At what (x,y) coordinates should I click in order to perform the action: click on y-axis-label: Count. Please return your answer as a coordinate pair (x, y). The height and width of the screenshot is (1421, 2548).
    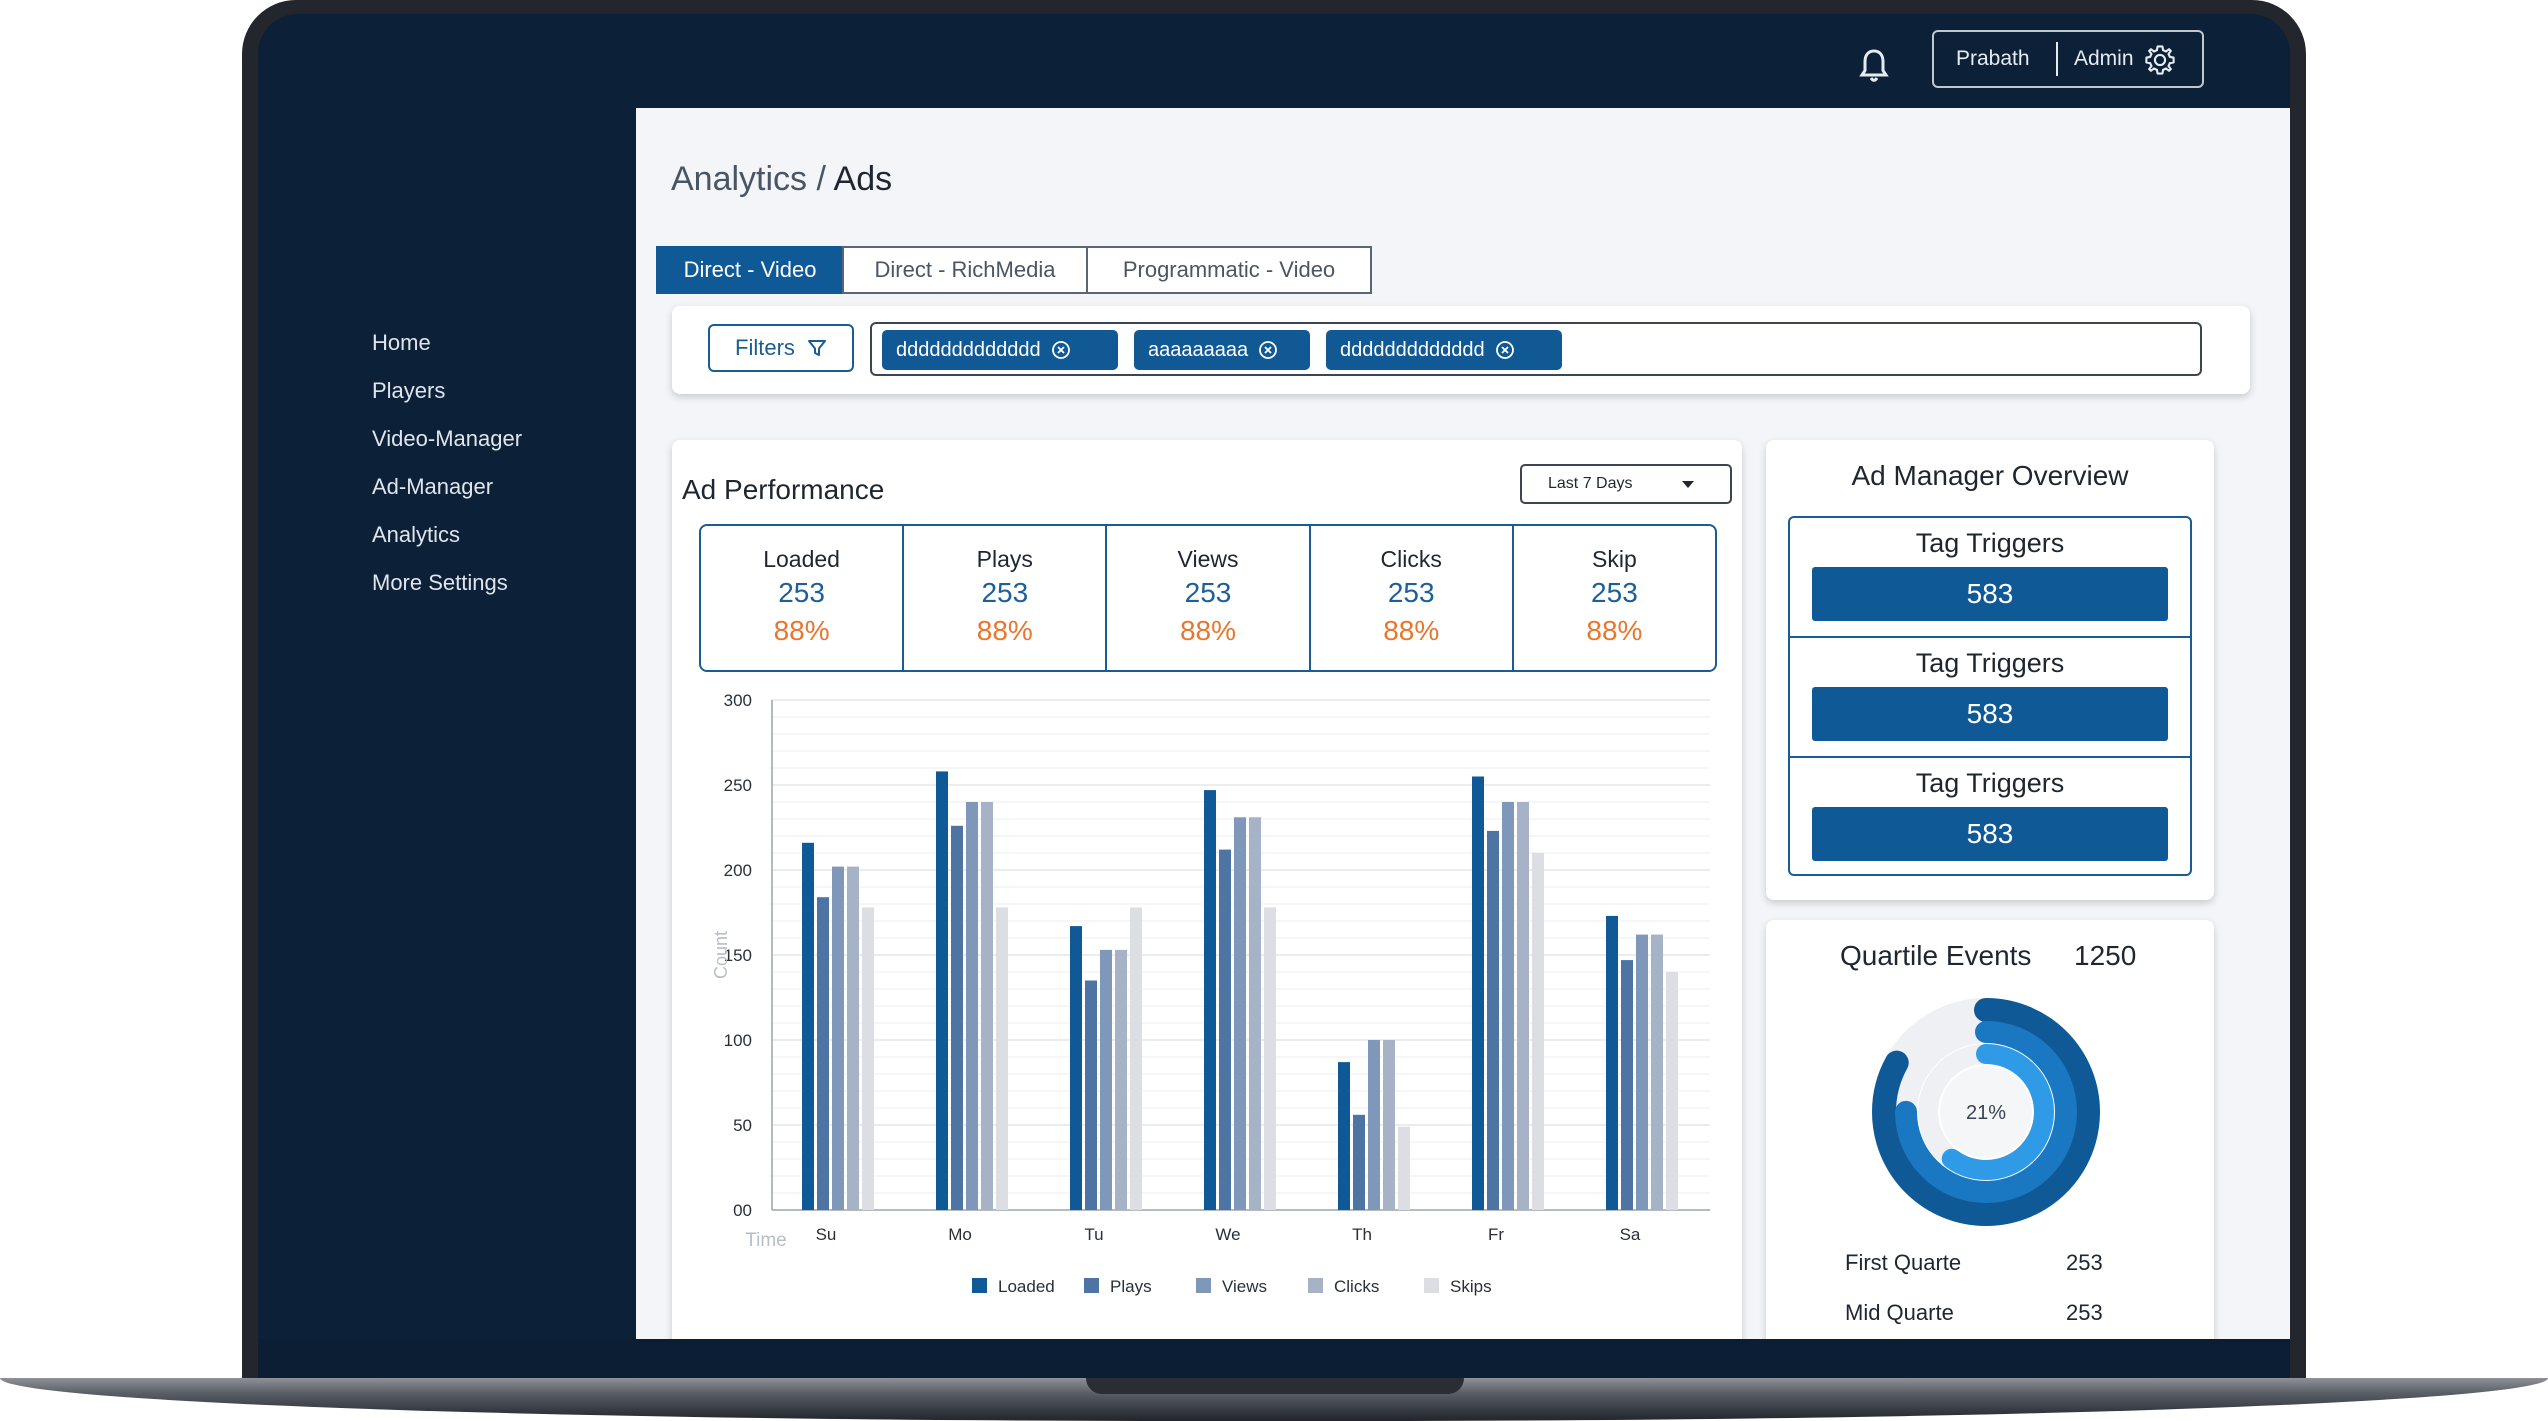
    Looking at the image, I should click on (721, 955).